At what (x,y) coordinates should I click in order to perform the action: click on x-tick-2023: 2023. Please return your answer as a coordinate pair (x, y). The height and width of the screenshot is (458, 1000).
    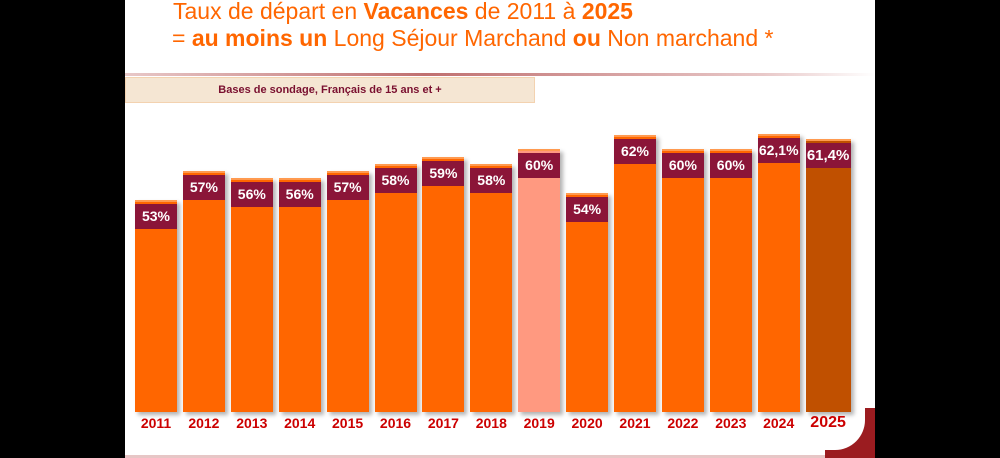
    Looking at the image, I should click on (731, 423).